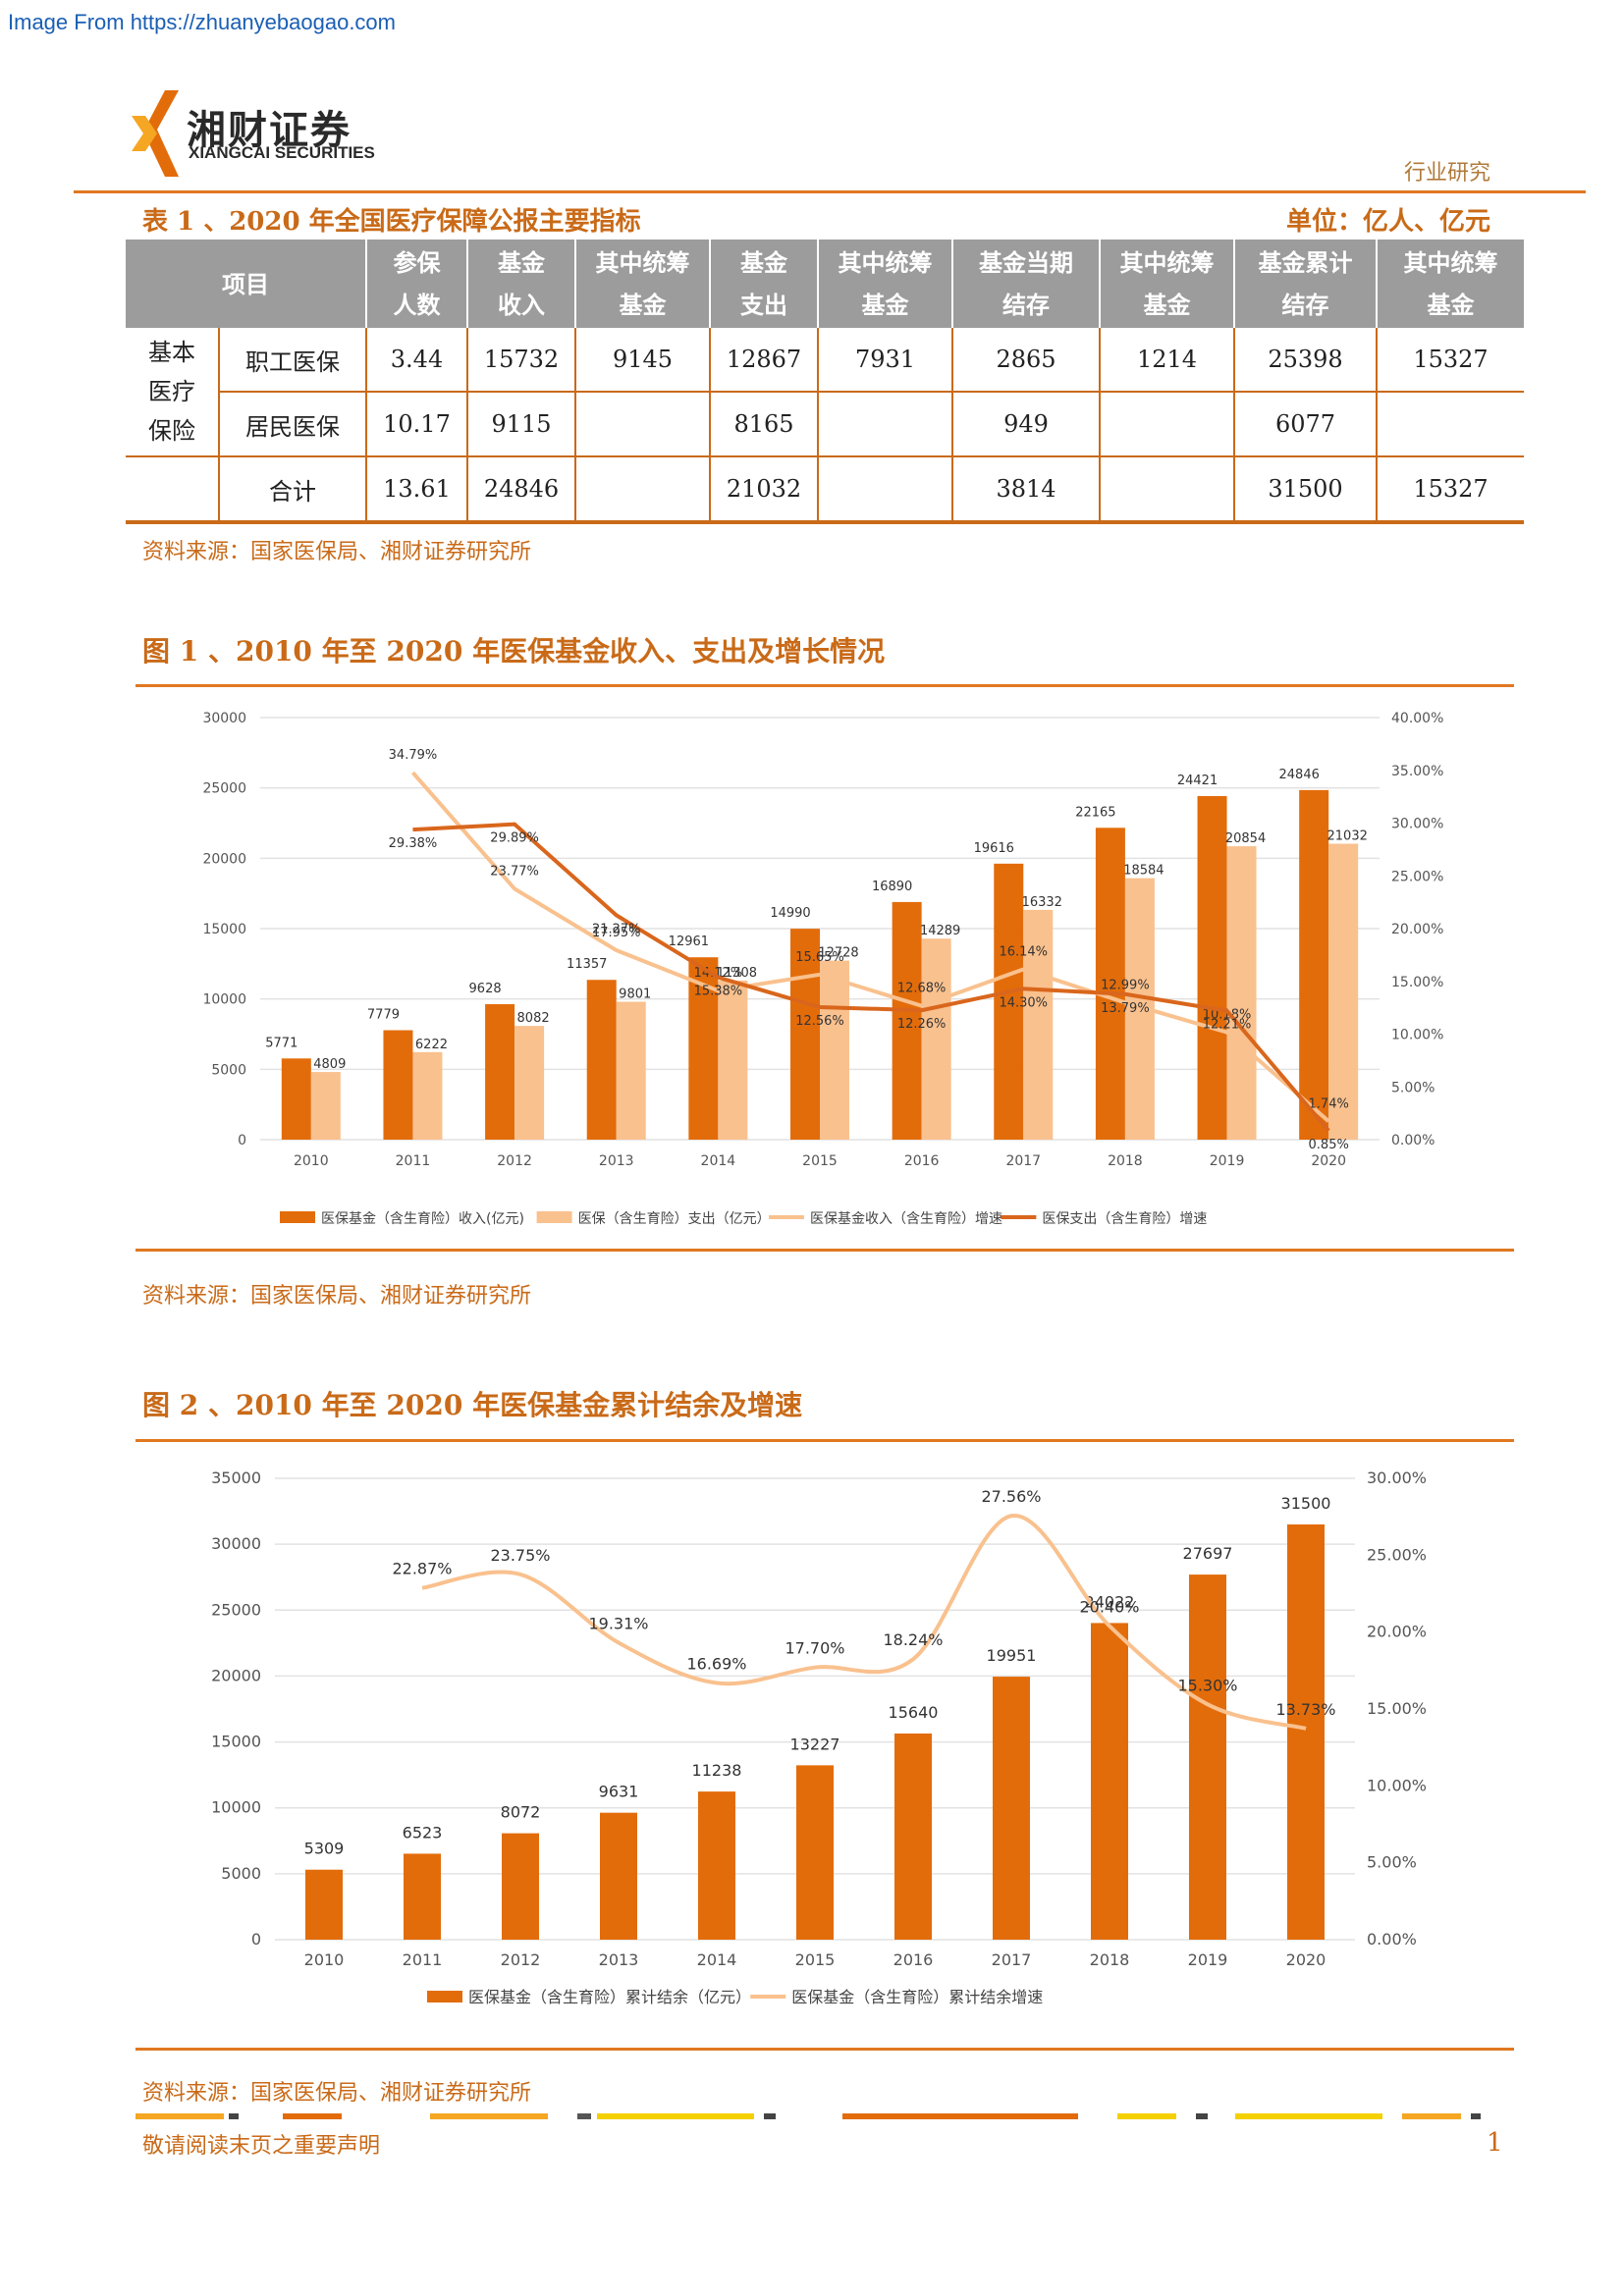  What do you see at coordinates (619, 1792) in the screenshot?
I see `bar-data-label: 9631` at bounding box center [619, 1792].